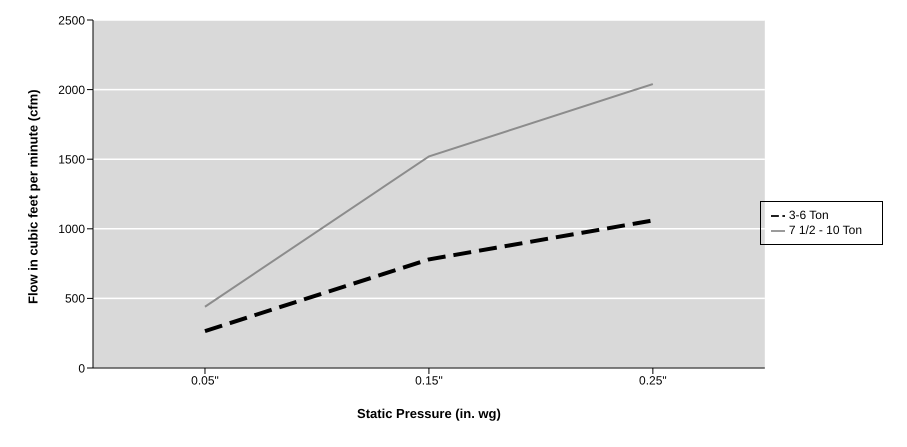 The height and width of the screenshot is (447, 907). Describe the element at coordinates (429, 381) in the screenshot. I see `x-tick-label: 0.15"` at that location.